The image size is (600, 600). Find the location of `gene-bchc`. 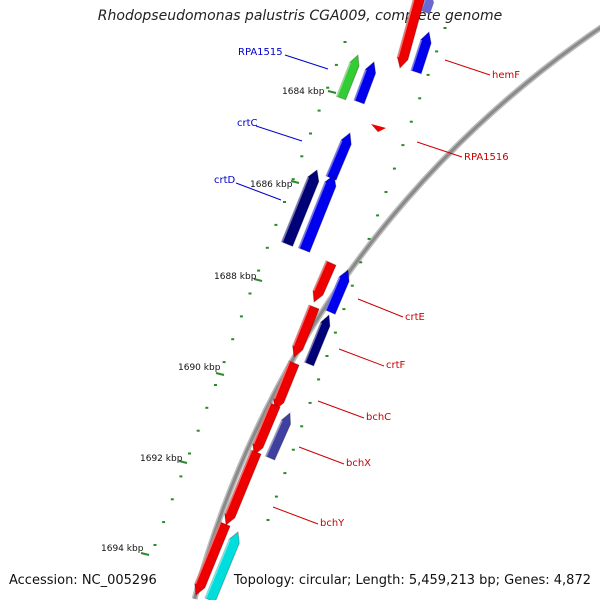

gene-bchc is located at coordinates (286, 385).